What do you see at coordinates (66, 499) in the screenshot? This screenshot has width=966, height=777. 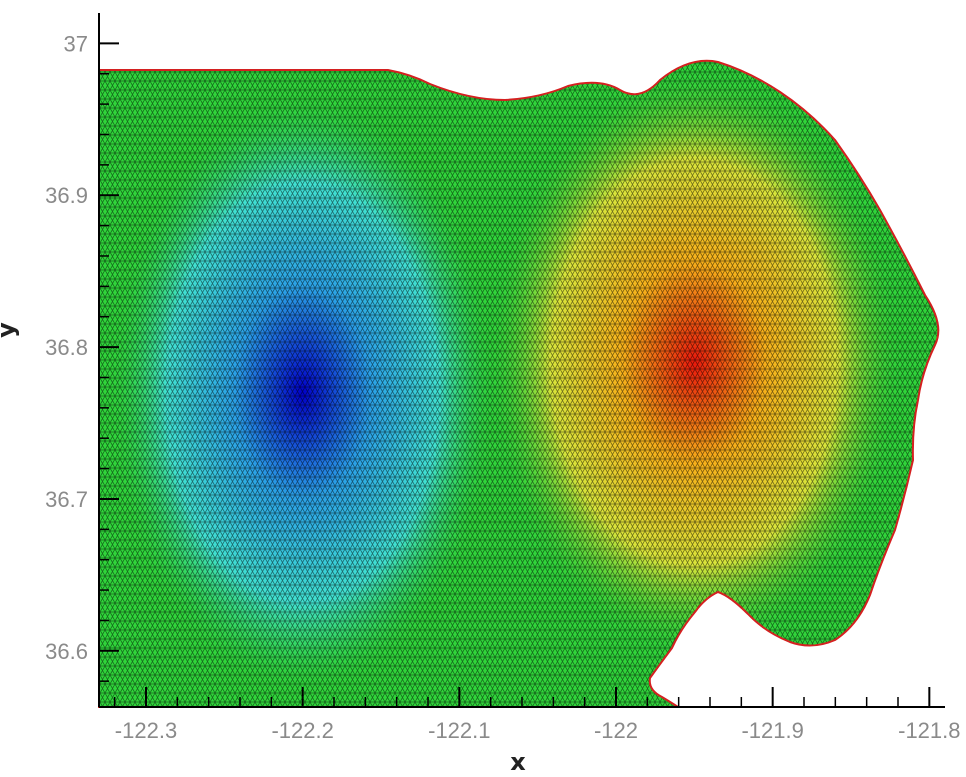 I see `y-tick-label: 36.7` at bounding box center [66, 499].